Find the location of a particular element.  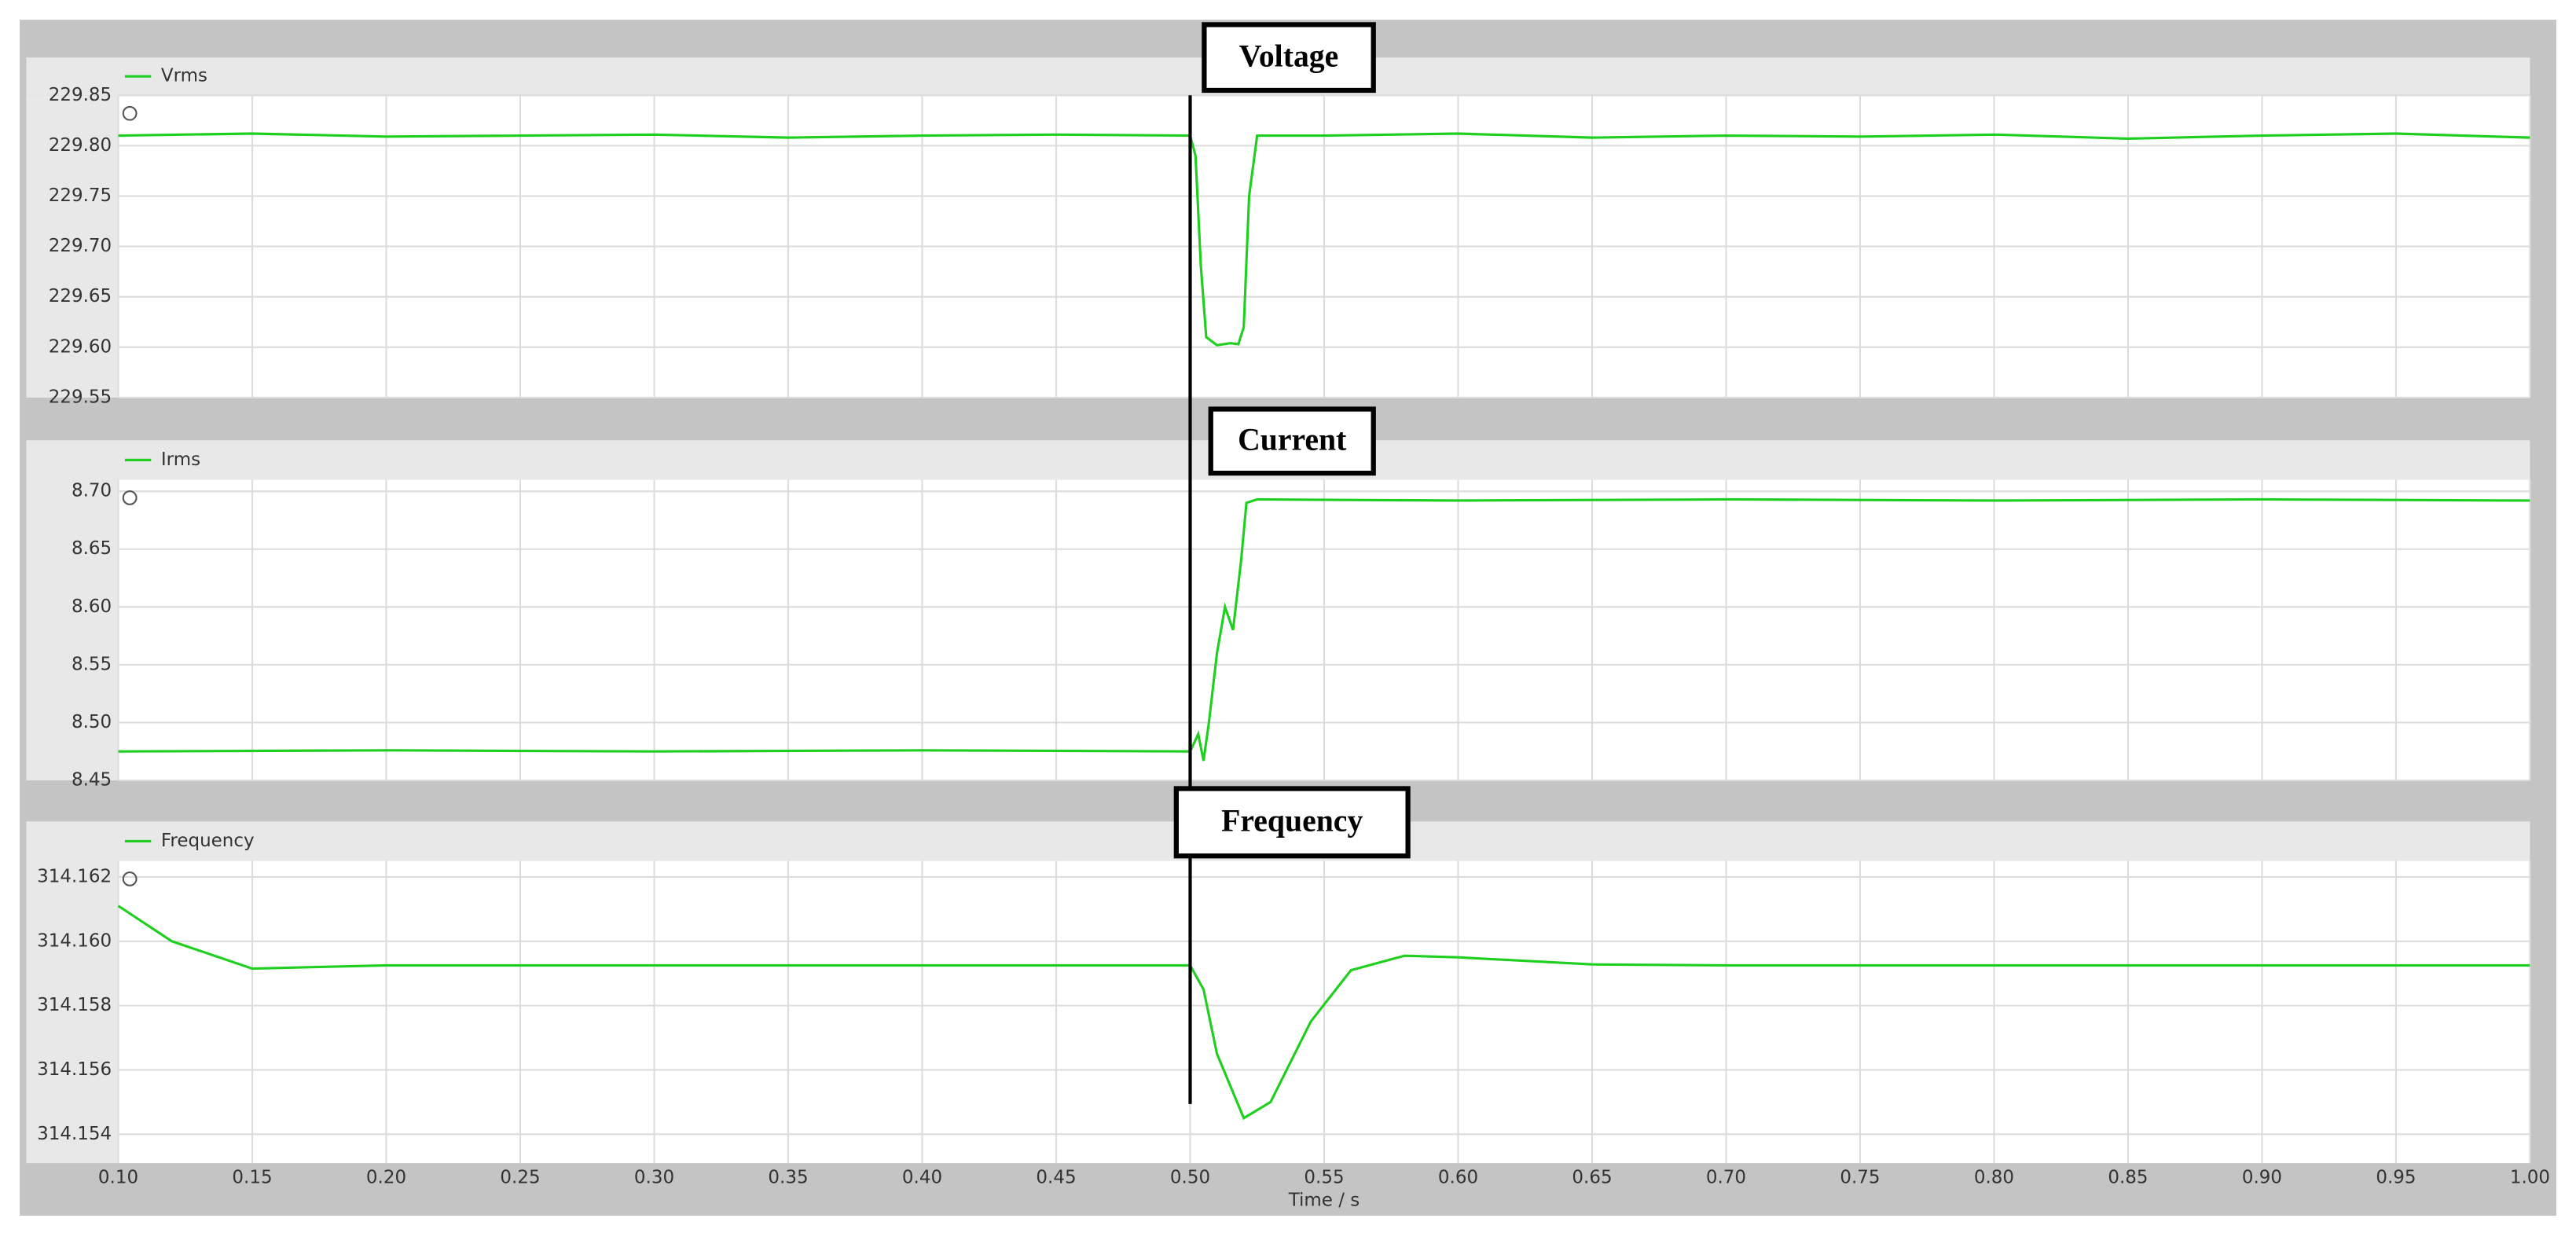

y-tick-label: 229.60 is located at coordinates (80, 346).